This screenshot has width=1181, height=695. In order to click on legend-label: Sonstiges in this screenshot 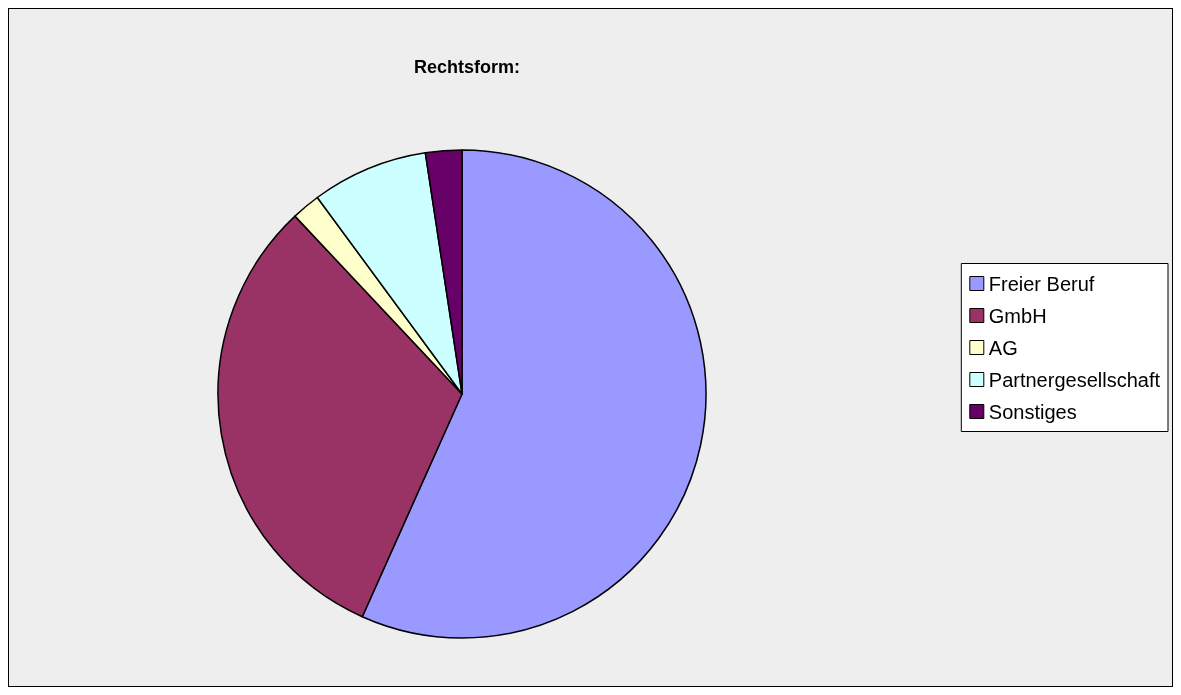, I will do `click(1032, 411)`.